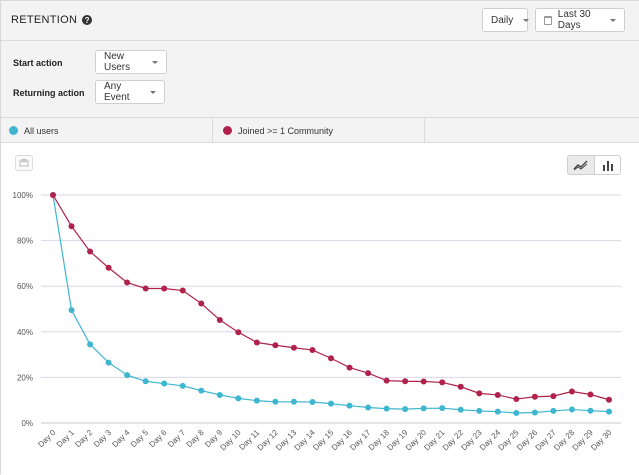 Image resolution: width=639 pixels, height=475 pixels. I want to click on report-title-text: RETENTION, so click(44, 20).